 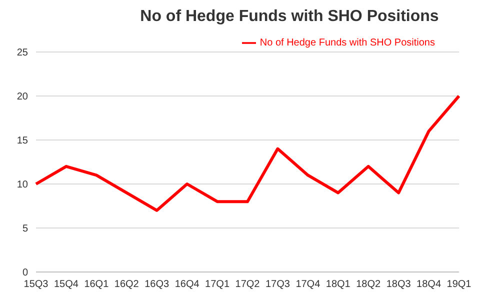 What do you see at coordinates (22, 53) in the screenshot?
I see `y-tick-label: 25` at bounding box center [22, 53].